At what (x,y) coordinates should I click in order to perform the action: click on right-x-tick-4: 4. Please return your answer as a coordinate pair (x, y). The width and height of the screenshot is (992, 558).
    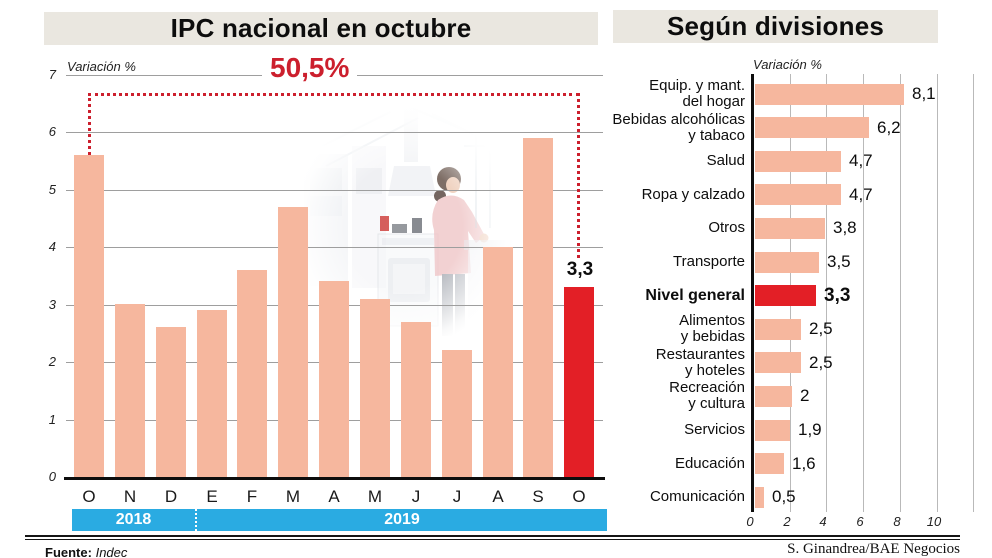
    Looking at the image, I should click on (823, 521).